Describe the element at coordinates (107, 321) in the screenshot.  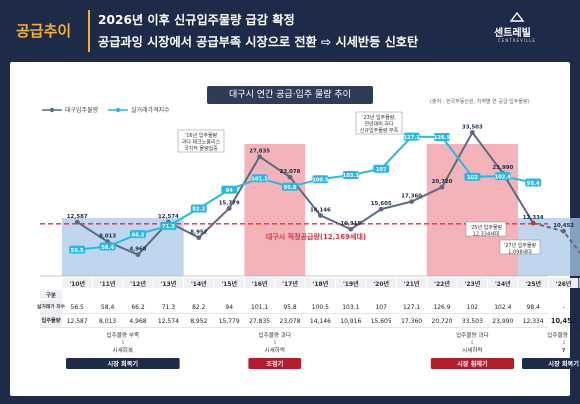
I see `table-supply-cell: 8,013` at that location.